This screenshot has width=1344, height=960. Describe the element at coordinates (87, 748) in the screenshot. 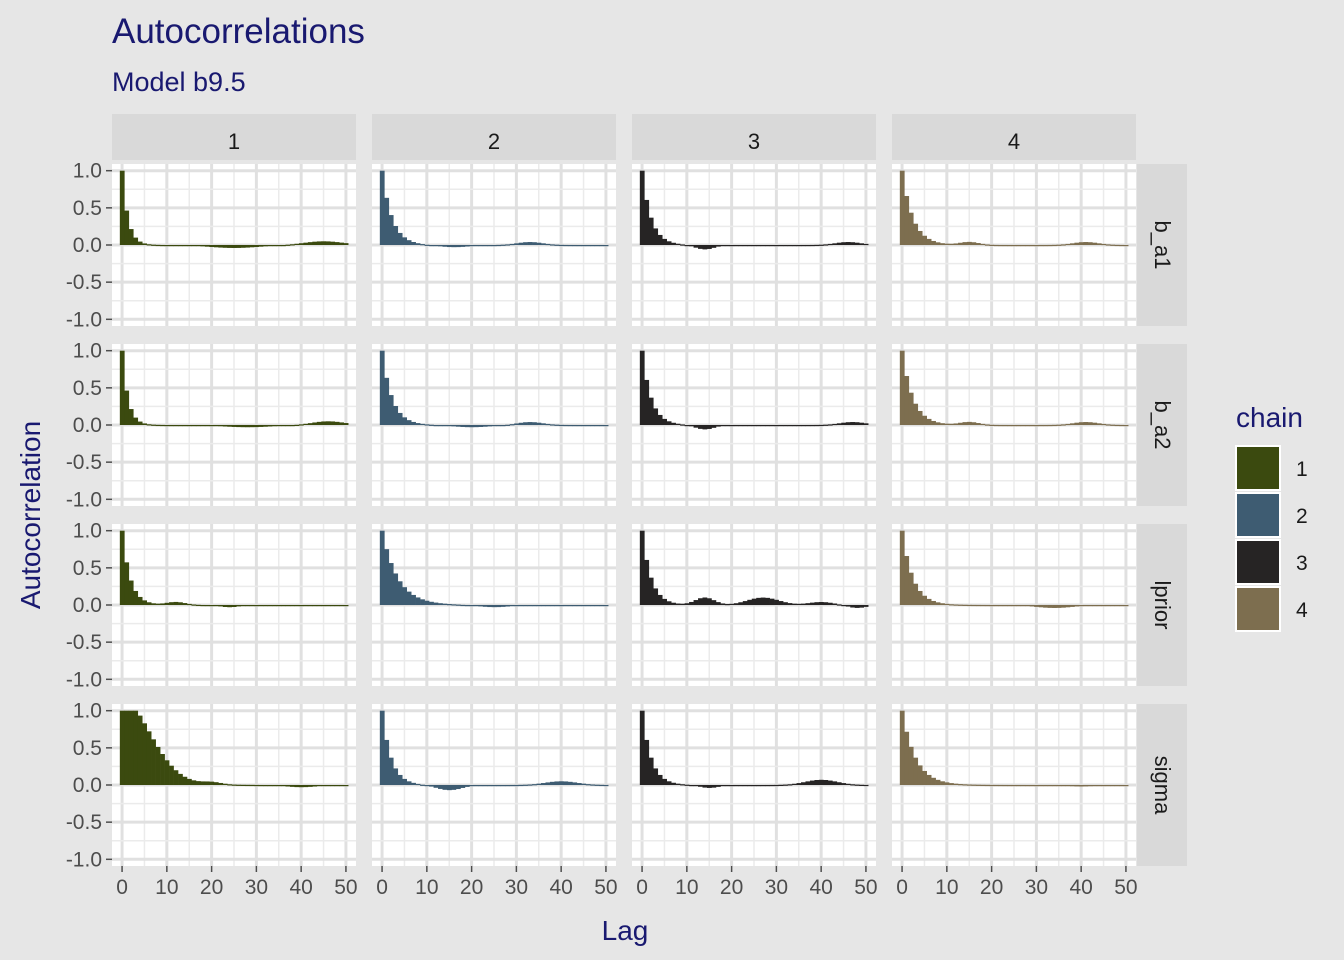

I see `y-tick-label: 0.5` at that location.